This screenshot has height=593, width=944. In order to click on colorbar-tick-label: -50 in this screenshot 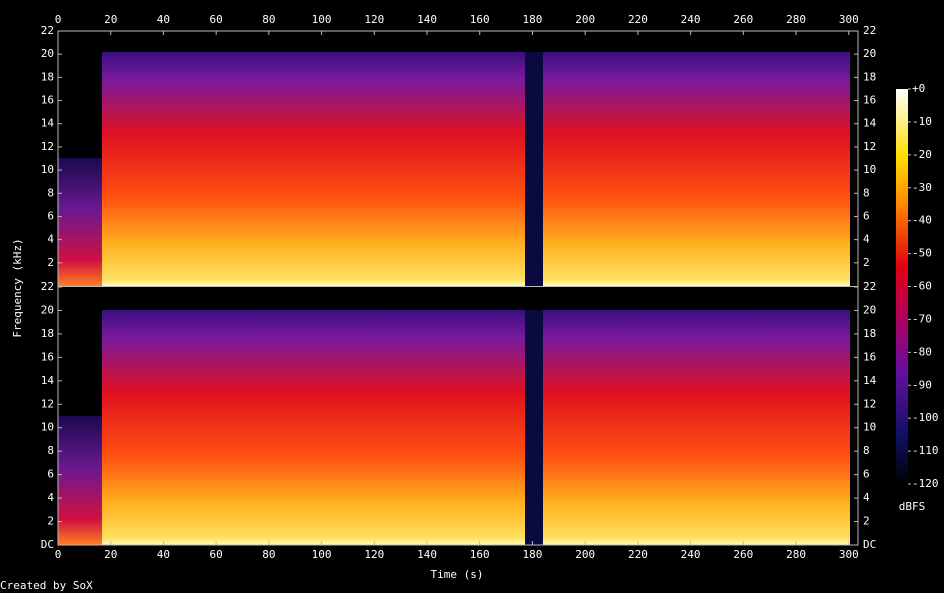, I will do `click(922, 253)`.